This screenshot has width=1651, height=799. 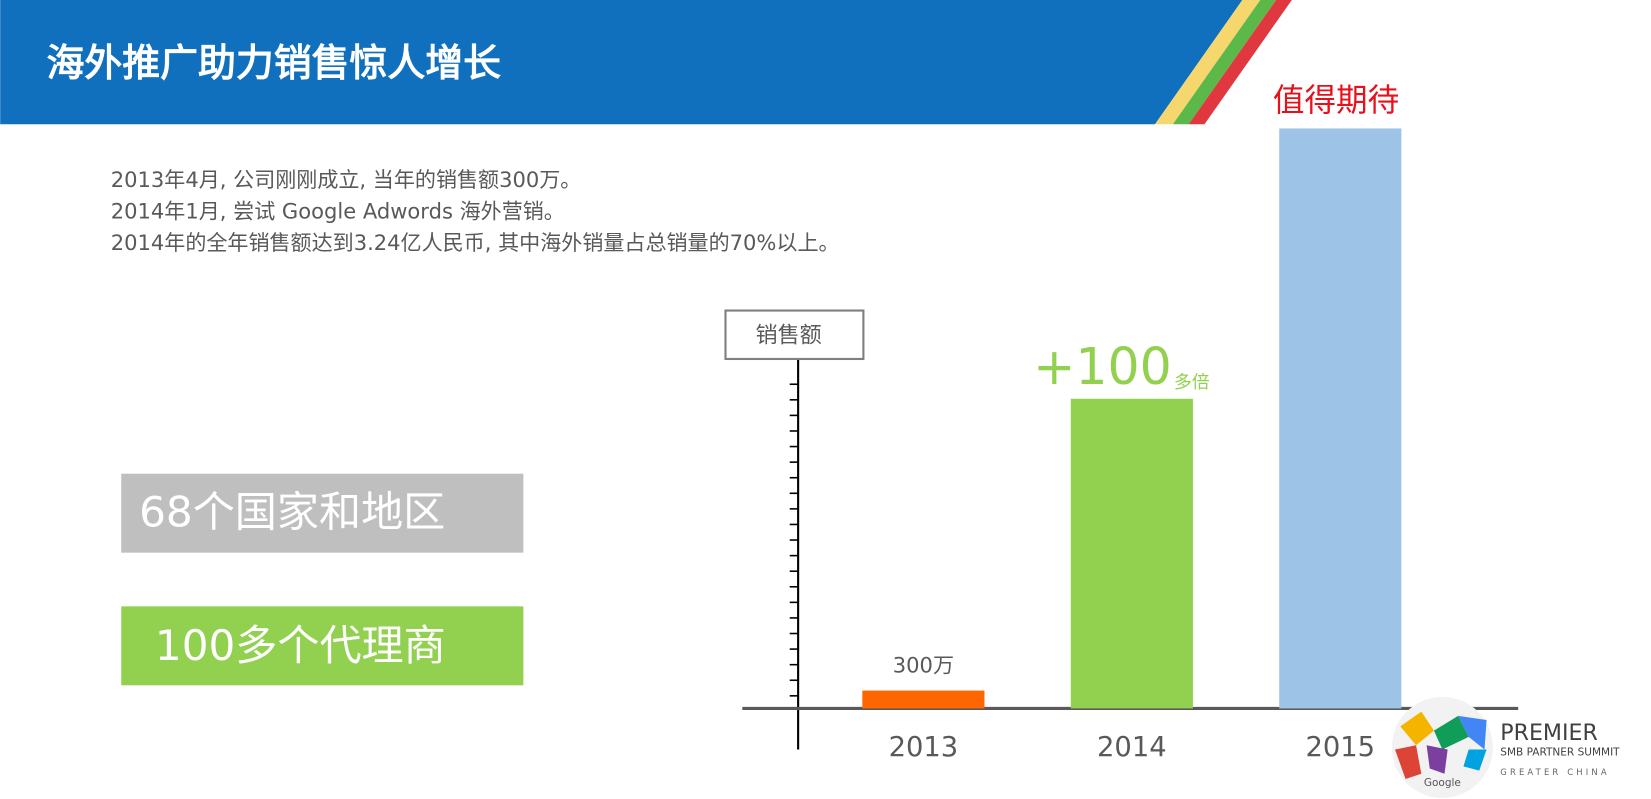 What do you see at coordinates (475, 242) in the screenshot?
I see `intro-line: 2014年的全年销售额达到3.24亿人民币, 其中海外销量占总销量的70%以上。` at bounding box center [475, 242].